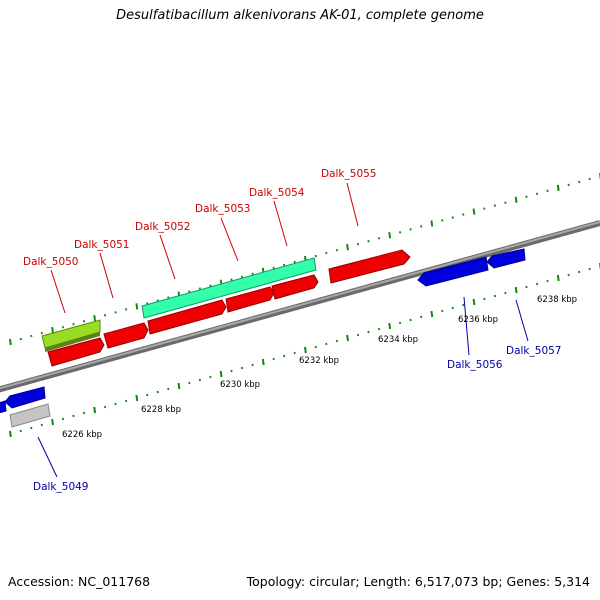  Describe the element at coordinates (51, 262) in the screenshot. I see `label-dalk-5050: Dalk_5050` at that location.